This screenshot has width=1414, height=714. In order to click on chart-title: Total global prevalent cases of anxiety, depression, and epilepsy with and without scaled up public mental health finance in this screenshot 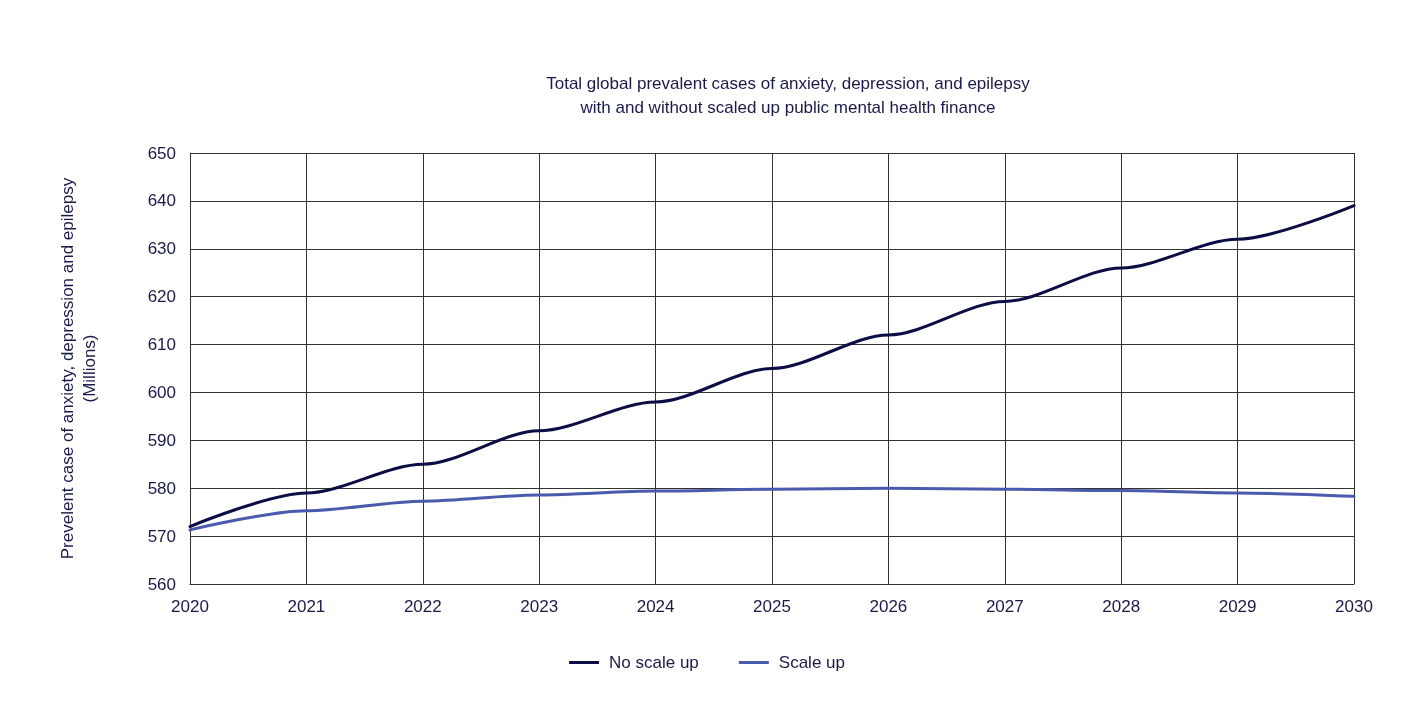, I will do `click(788, 95)`.